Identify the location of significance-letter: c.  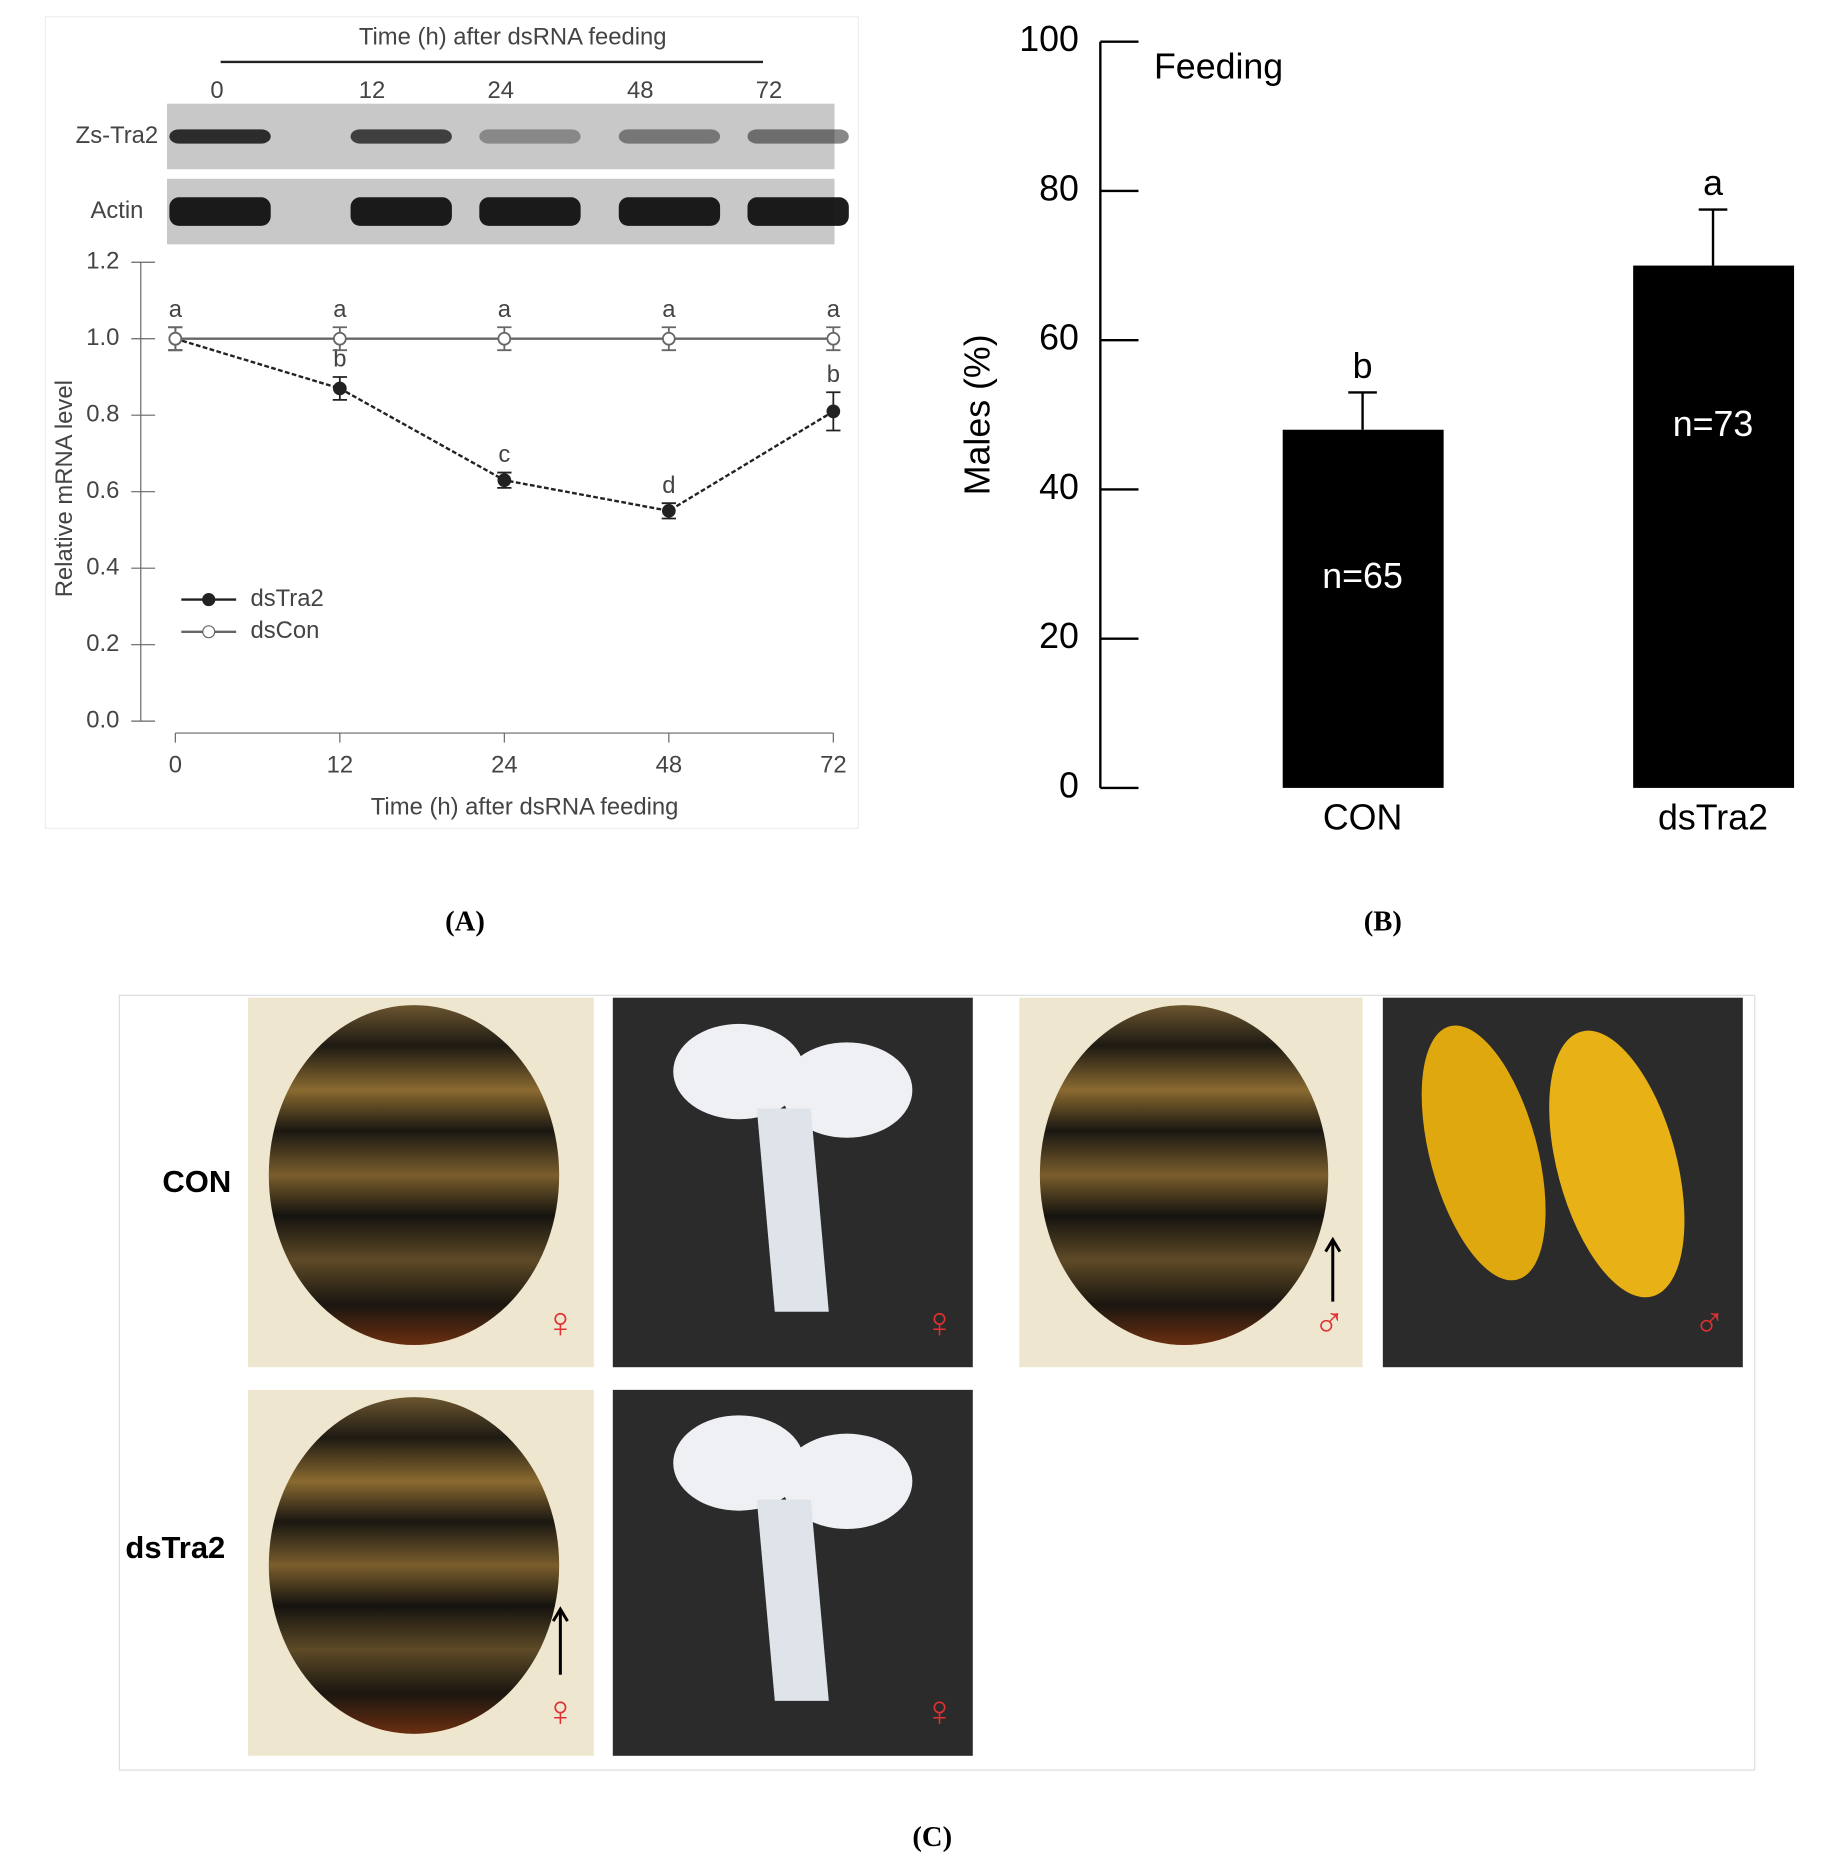
(504, 454).